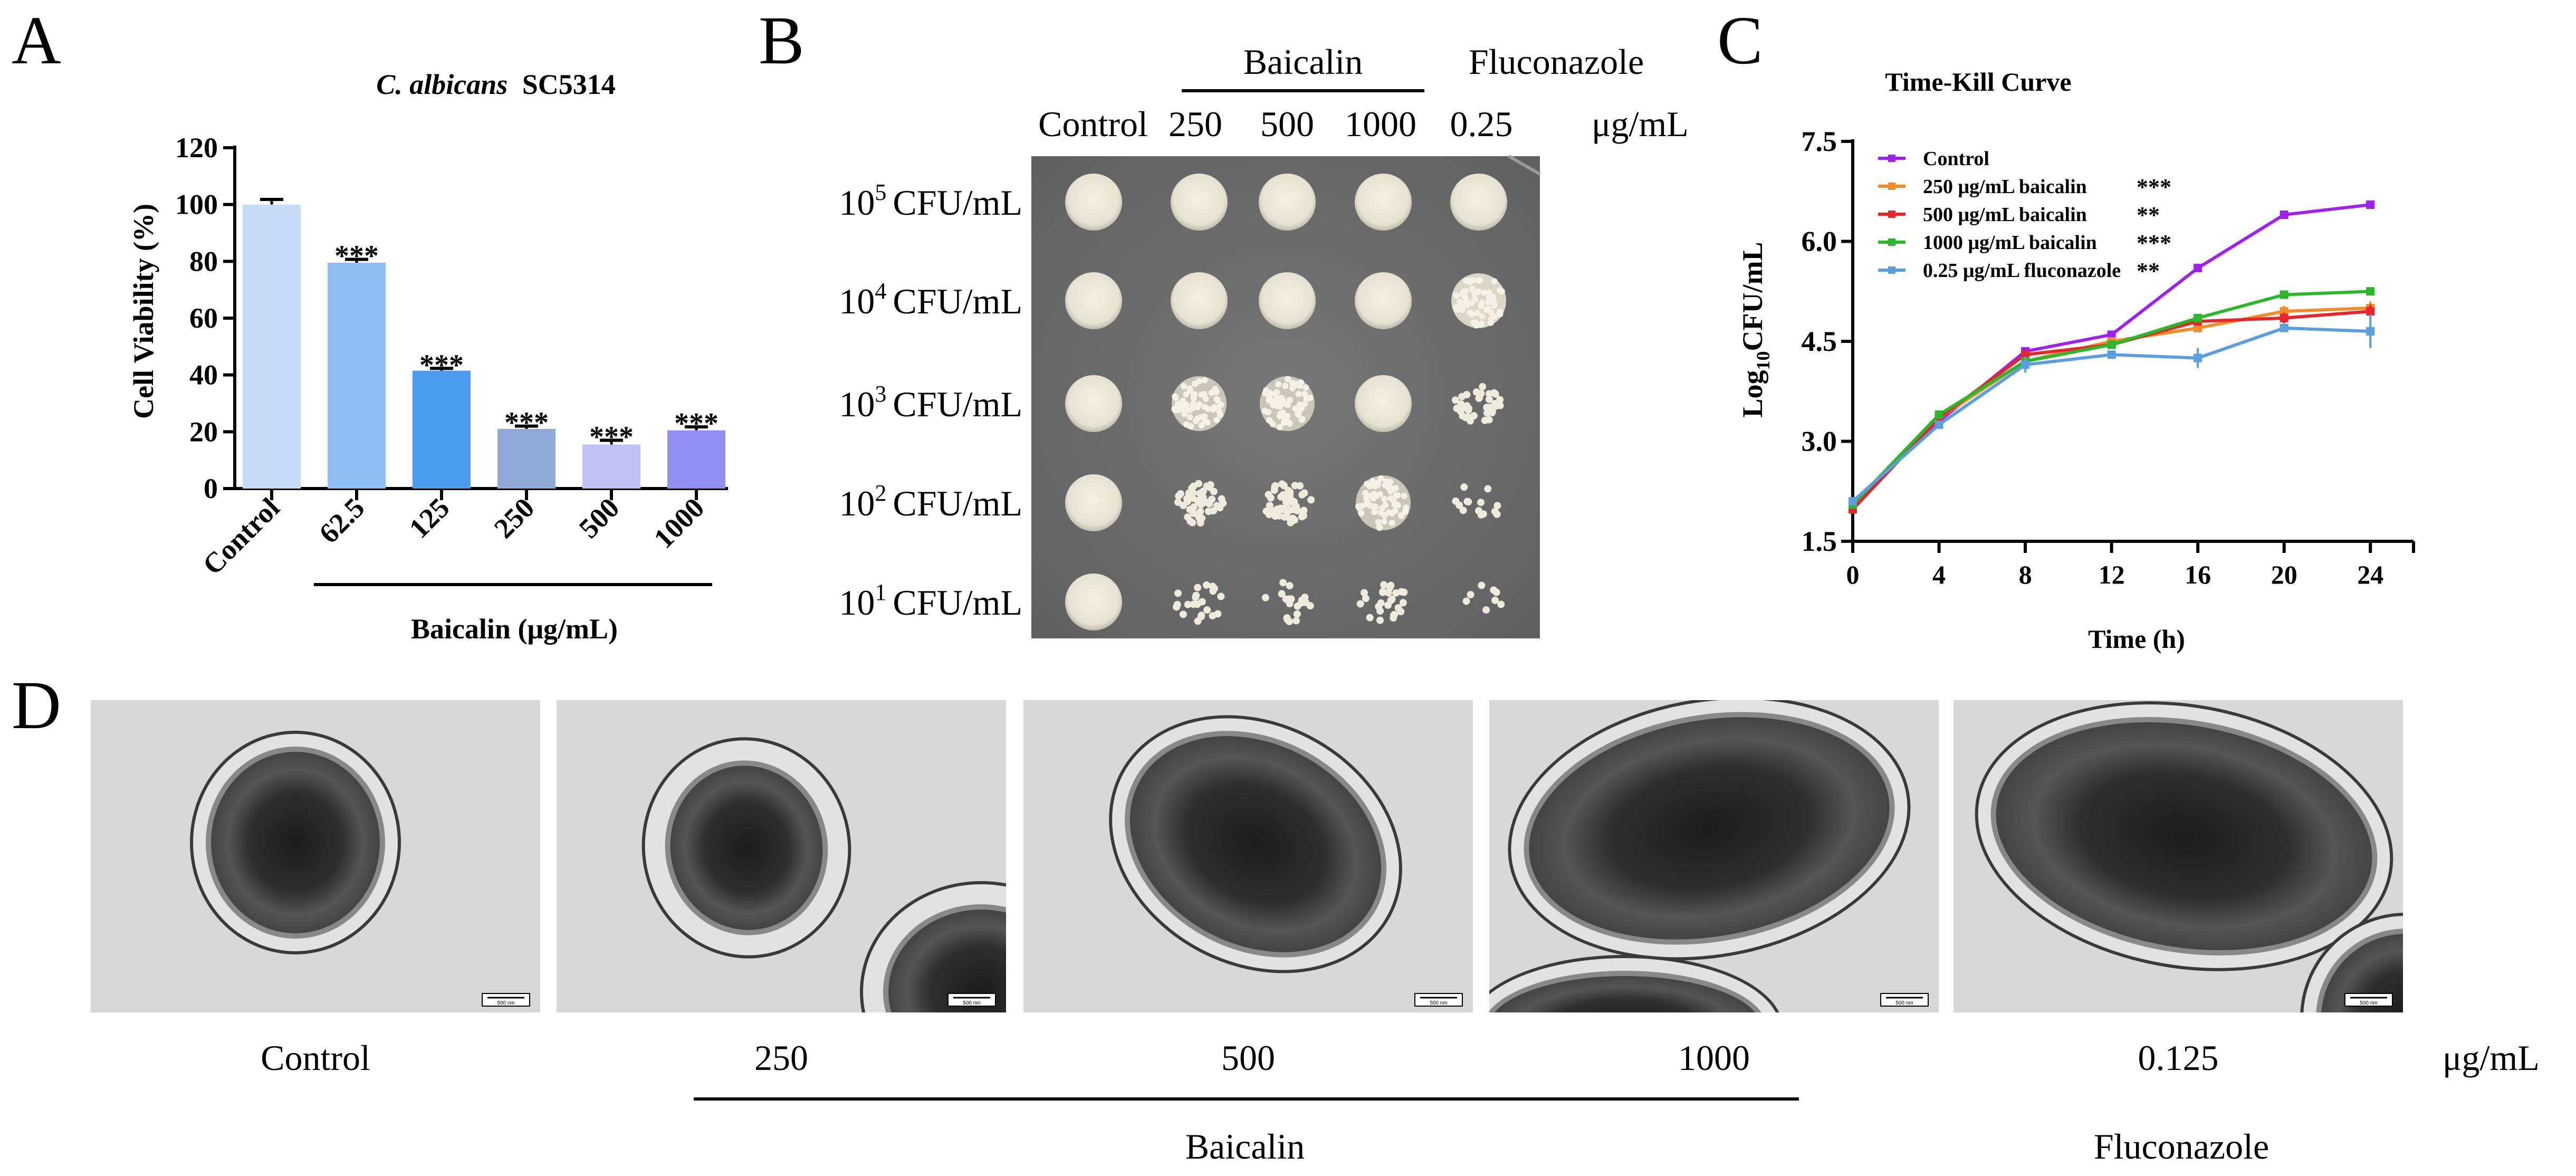 This screenshot has width=2576, height=1176. Describe the element at coordinates (2005, 215) in the screenshot. I see `chart-c-legend-label: 500 μg/mL baicalin` at that location.